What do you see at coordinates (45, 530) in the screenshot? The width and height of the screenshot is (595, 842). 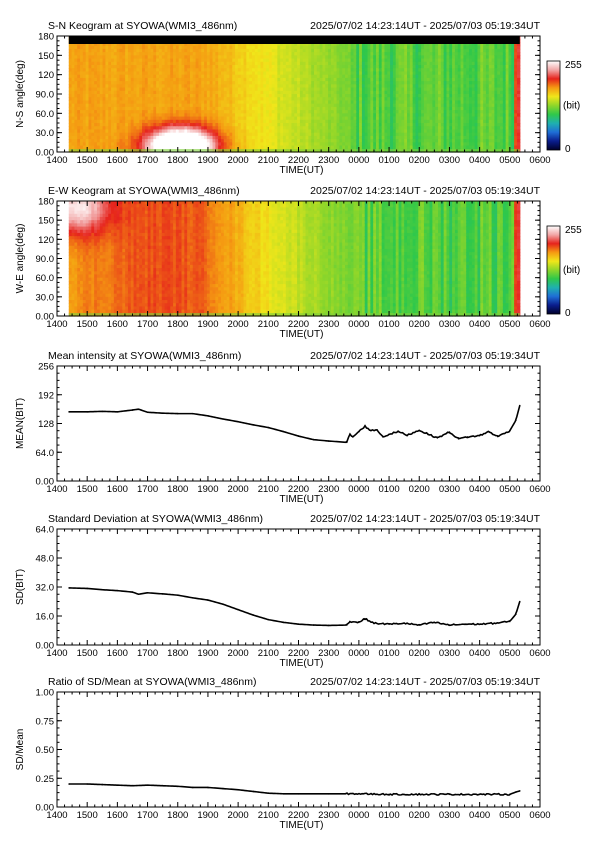 I see `y-tick-label: 64.0` at bounding box center [45, 530].